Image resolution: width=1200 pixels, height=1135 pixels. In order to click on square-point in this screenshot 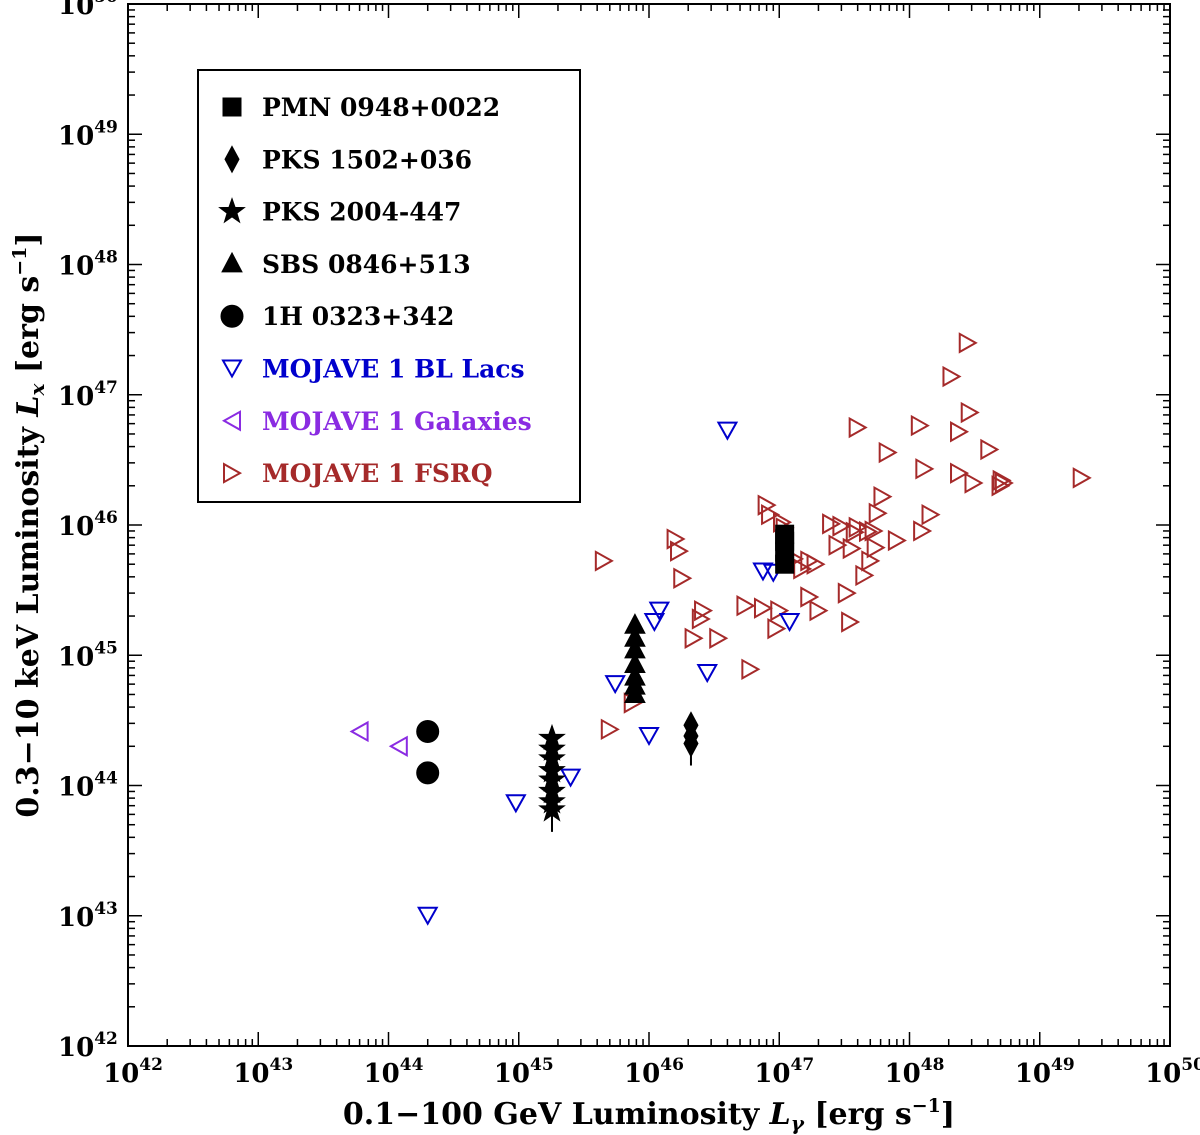, I will do `click(785, 534)`.